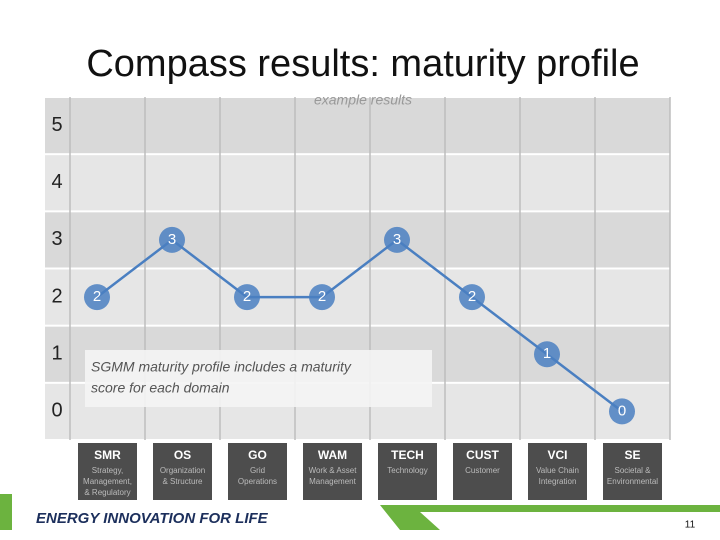  I want to click on y-tick-label: 3, so click(56, 239).